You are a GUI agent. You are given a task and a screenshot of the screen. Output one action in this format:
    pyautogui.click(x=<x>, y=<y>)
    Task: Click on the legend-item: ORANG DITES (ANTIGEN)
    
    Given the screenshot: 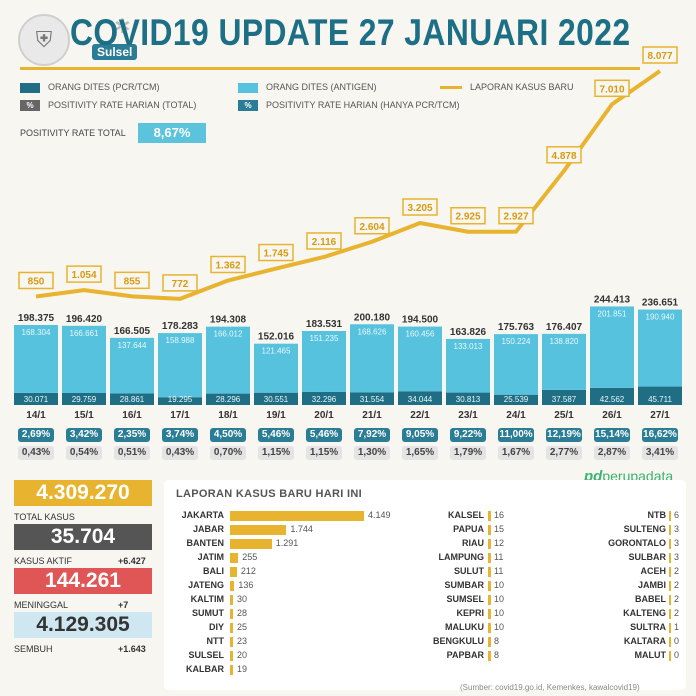 What is the action you would take?
    pyautogui.click(x=307, y=87)
    